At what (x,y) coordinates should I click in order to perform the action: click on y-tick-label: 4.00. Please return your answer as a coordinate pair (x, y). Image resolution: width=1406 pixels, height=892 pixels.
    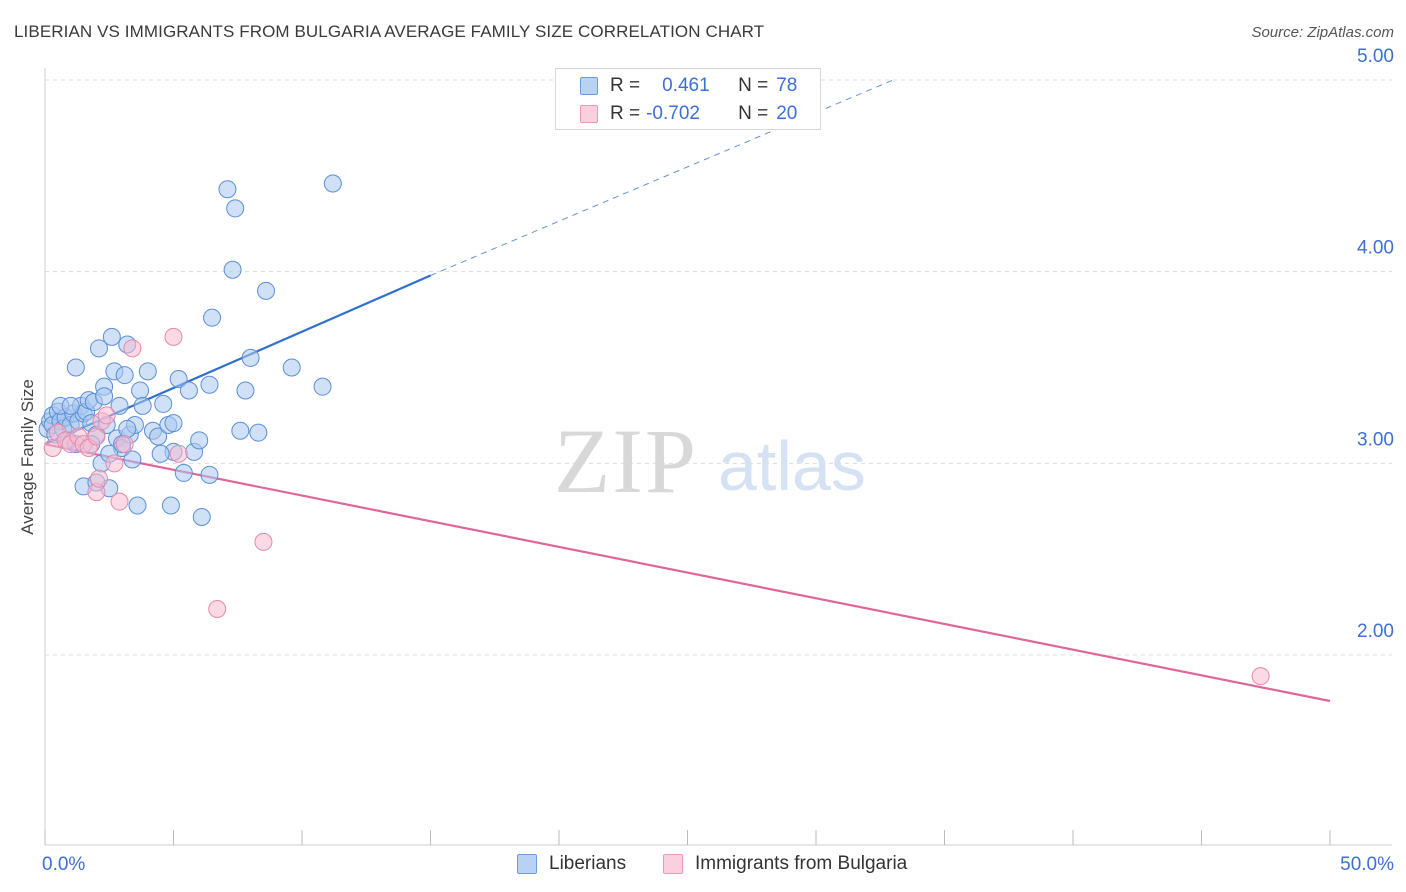
    Looking at the image, I should click on (1375, 248).